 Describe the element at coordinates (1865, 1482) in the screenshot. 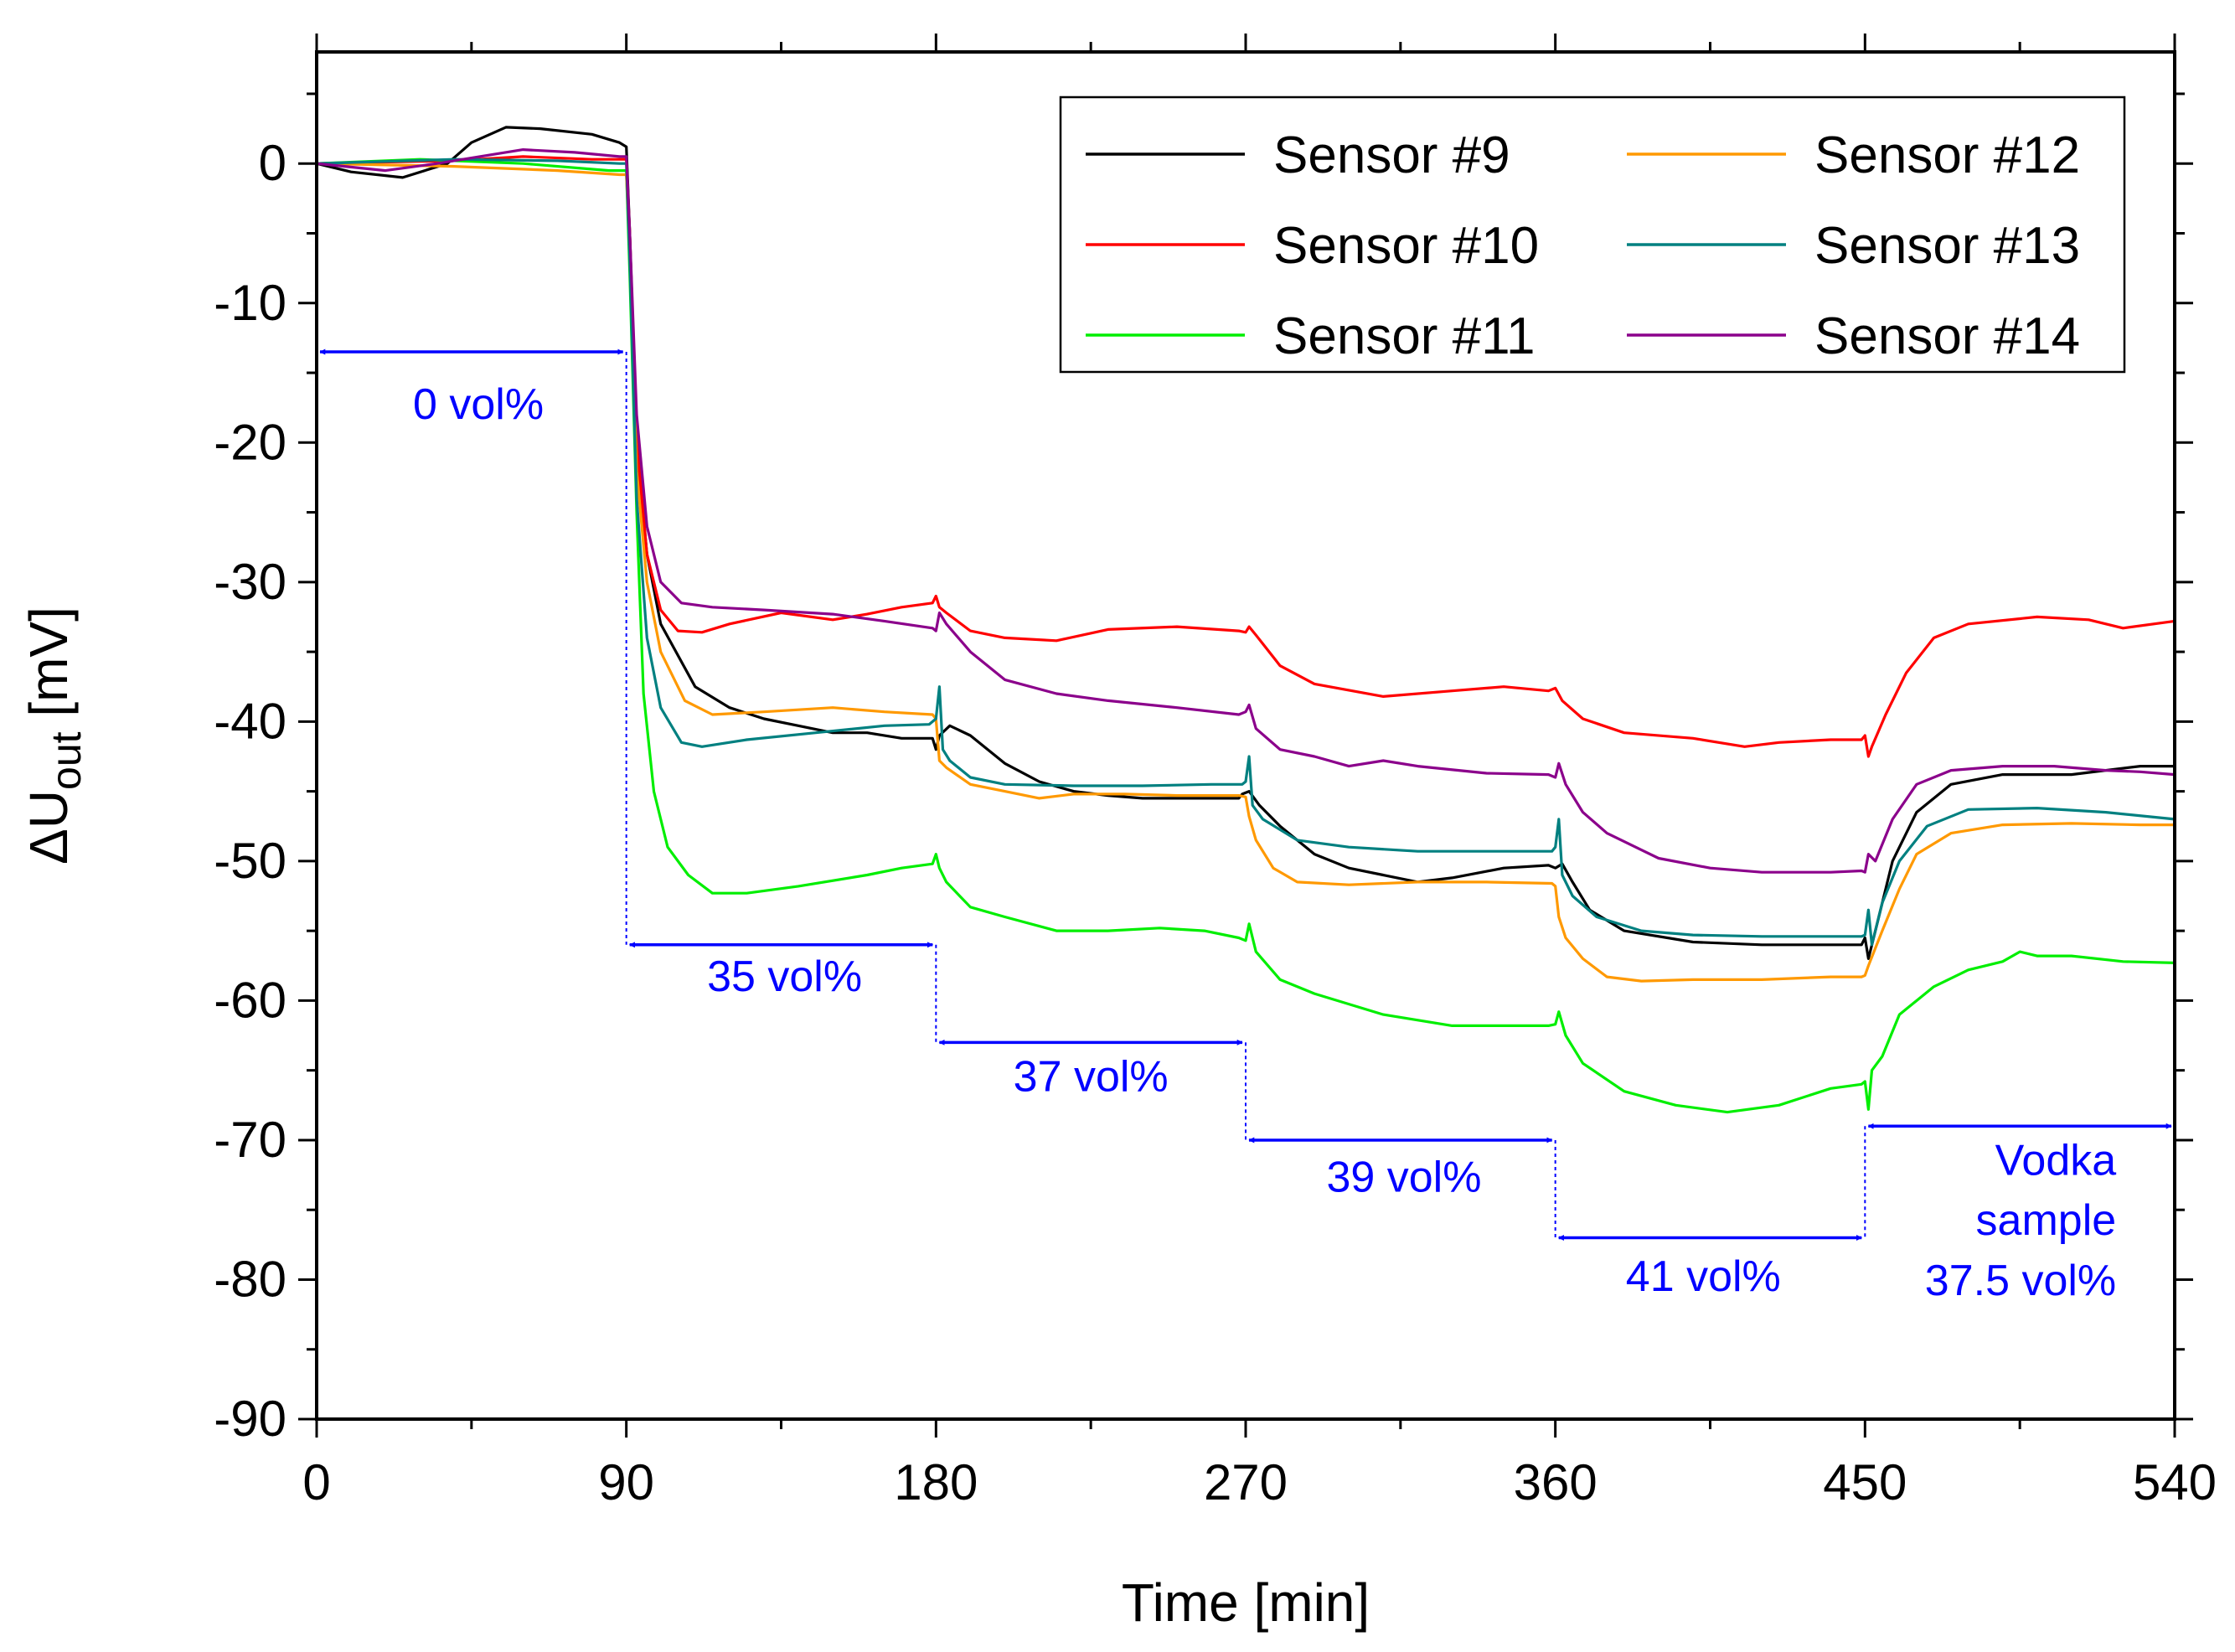

I see `x-tick-label: 450` at that location.